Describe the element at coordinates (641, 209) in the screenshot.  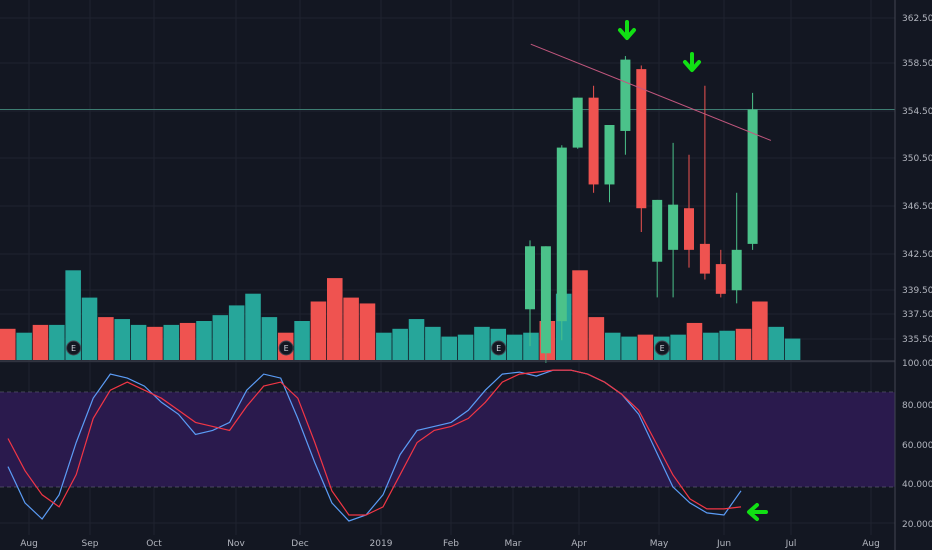
I see `candlesticks` at that location.